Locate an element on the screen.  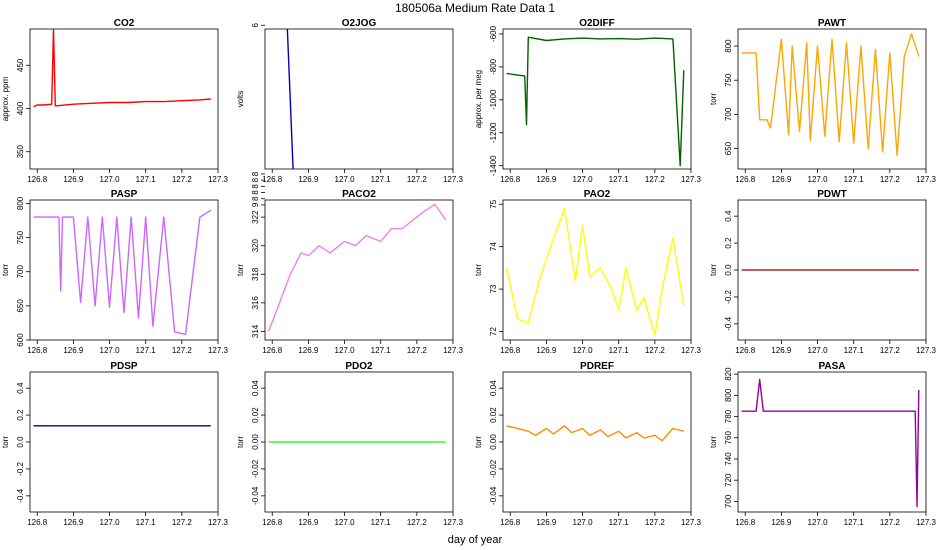
series-line-pdref is located at coordinates (595, 433).